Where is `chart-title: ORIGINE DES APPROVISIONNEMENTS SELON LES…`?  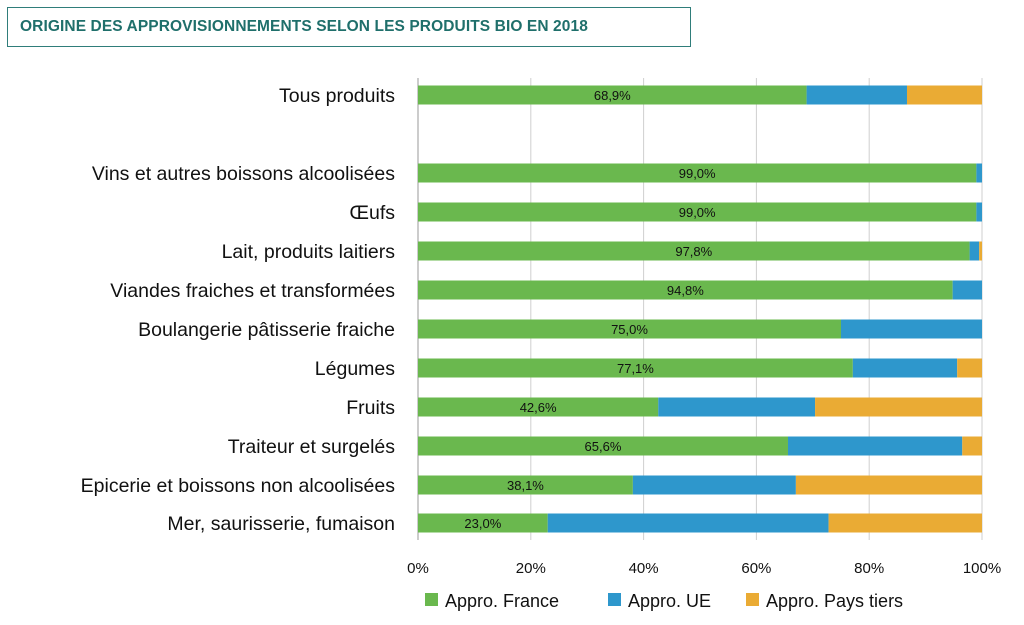
chart-title: ORIGINE DES APPROVISIONNEMENTS SELON LES… is located at coordinates (349, 27).